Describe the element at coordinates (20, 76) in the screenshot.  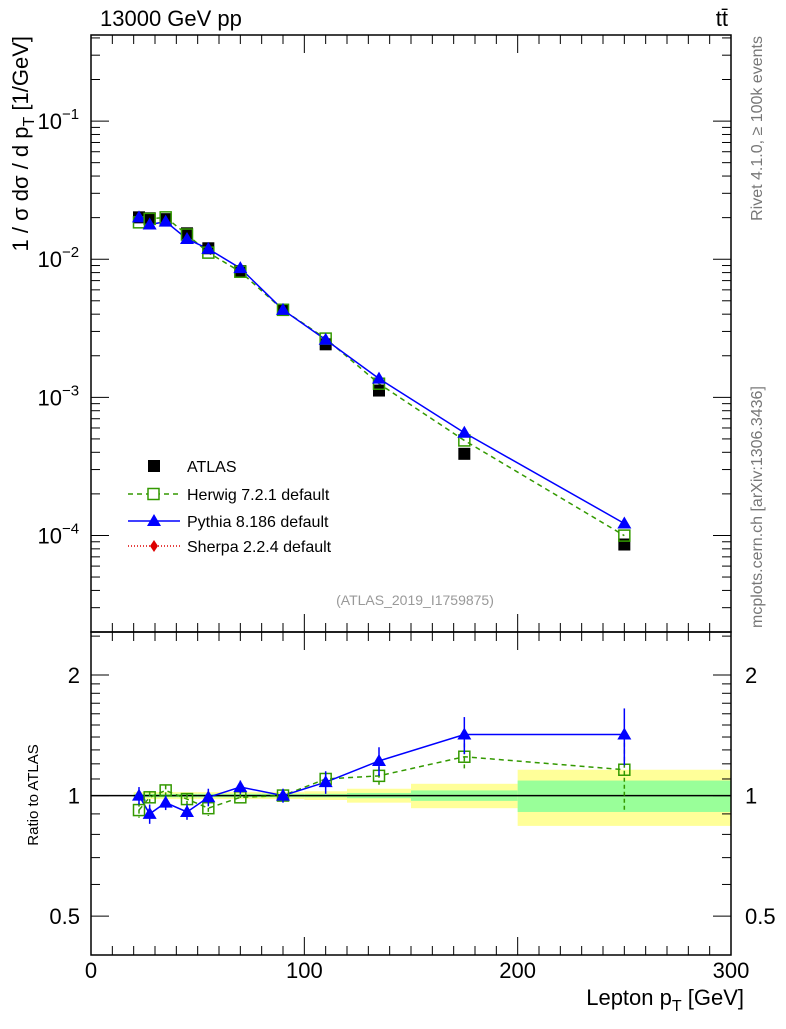
I see `axis-label-part: [1/GeV]` at that location.